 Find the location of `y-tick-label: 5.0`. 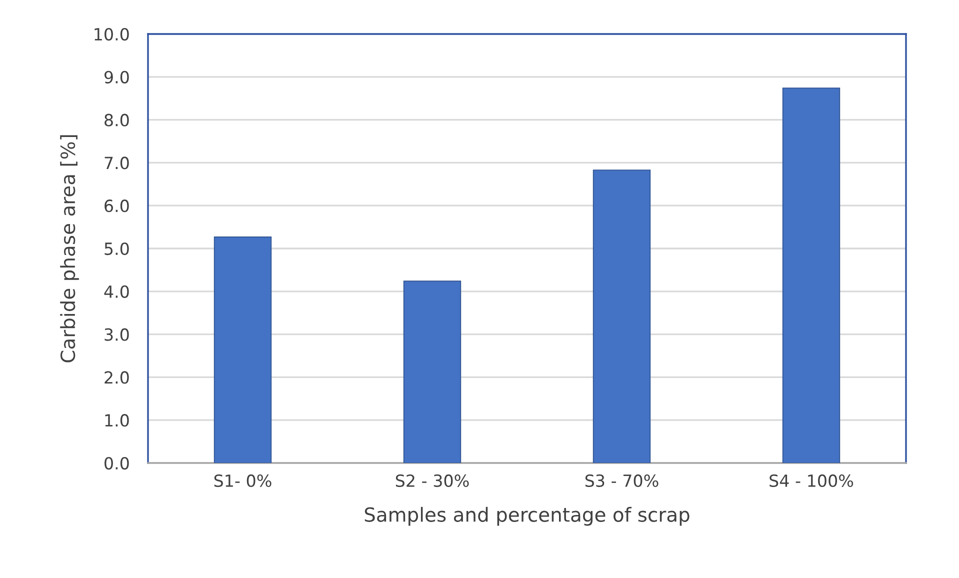

y-tick-label: 5.0 is located at coordinates (116, 249).